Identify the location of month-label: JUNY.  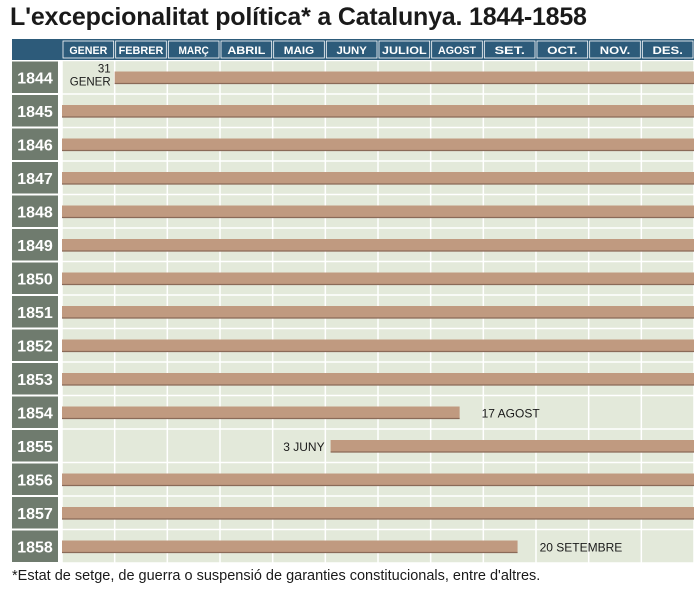
(351, 51).